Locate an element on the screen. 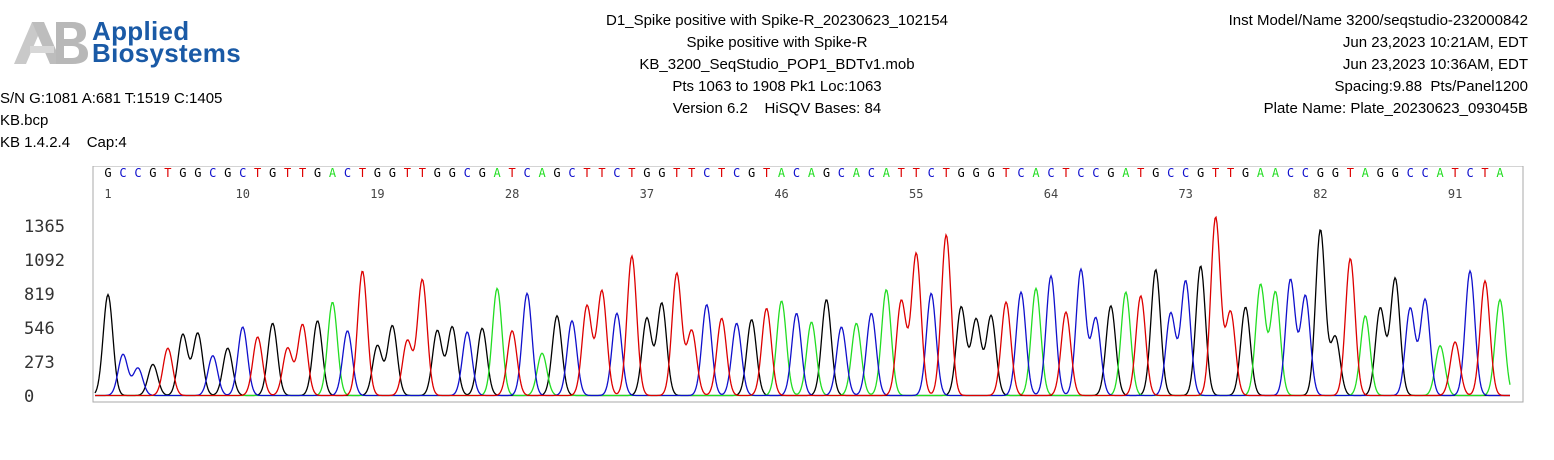 This screenshot has width=1554, height=460. spacing-panel: Spacing:9.88 Pts/Panel1200 is located at coordinates (1431, 86).